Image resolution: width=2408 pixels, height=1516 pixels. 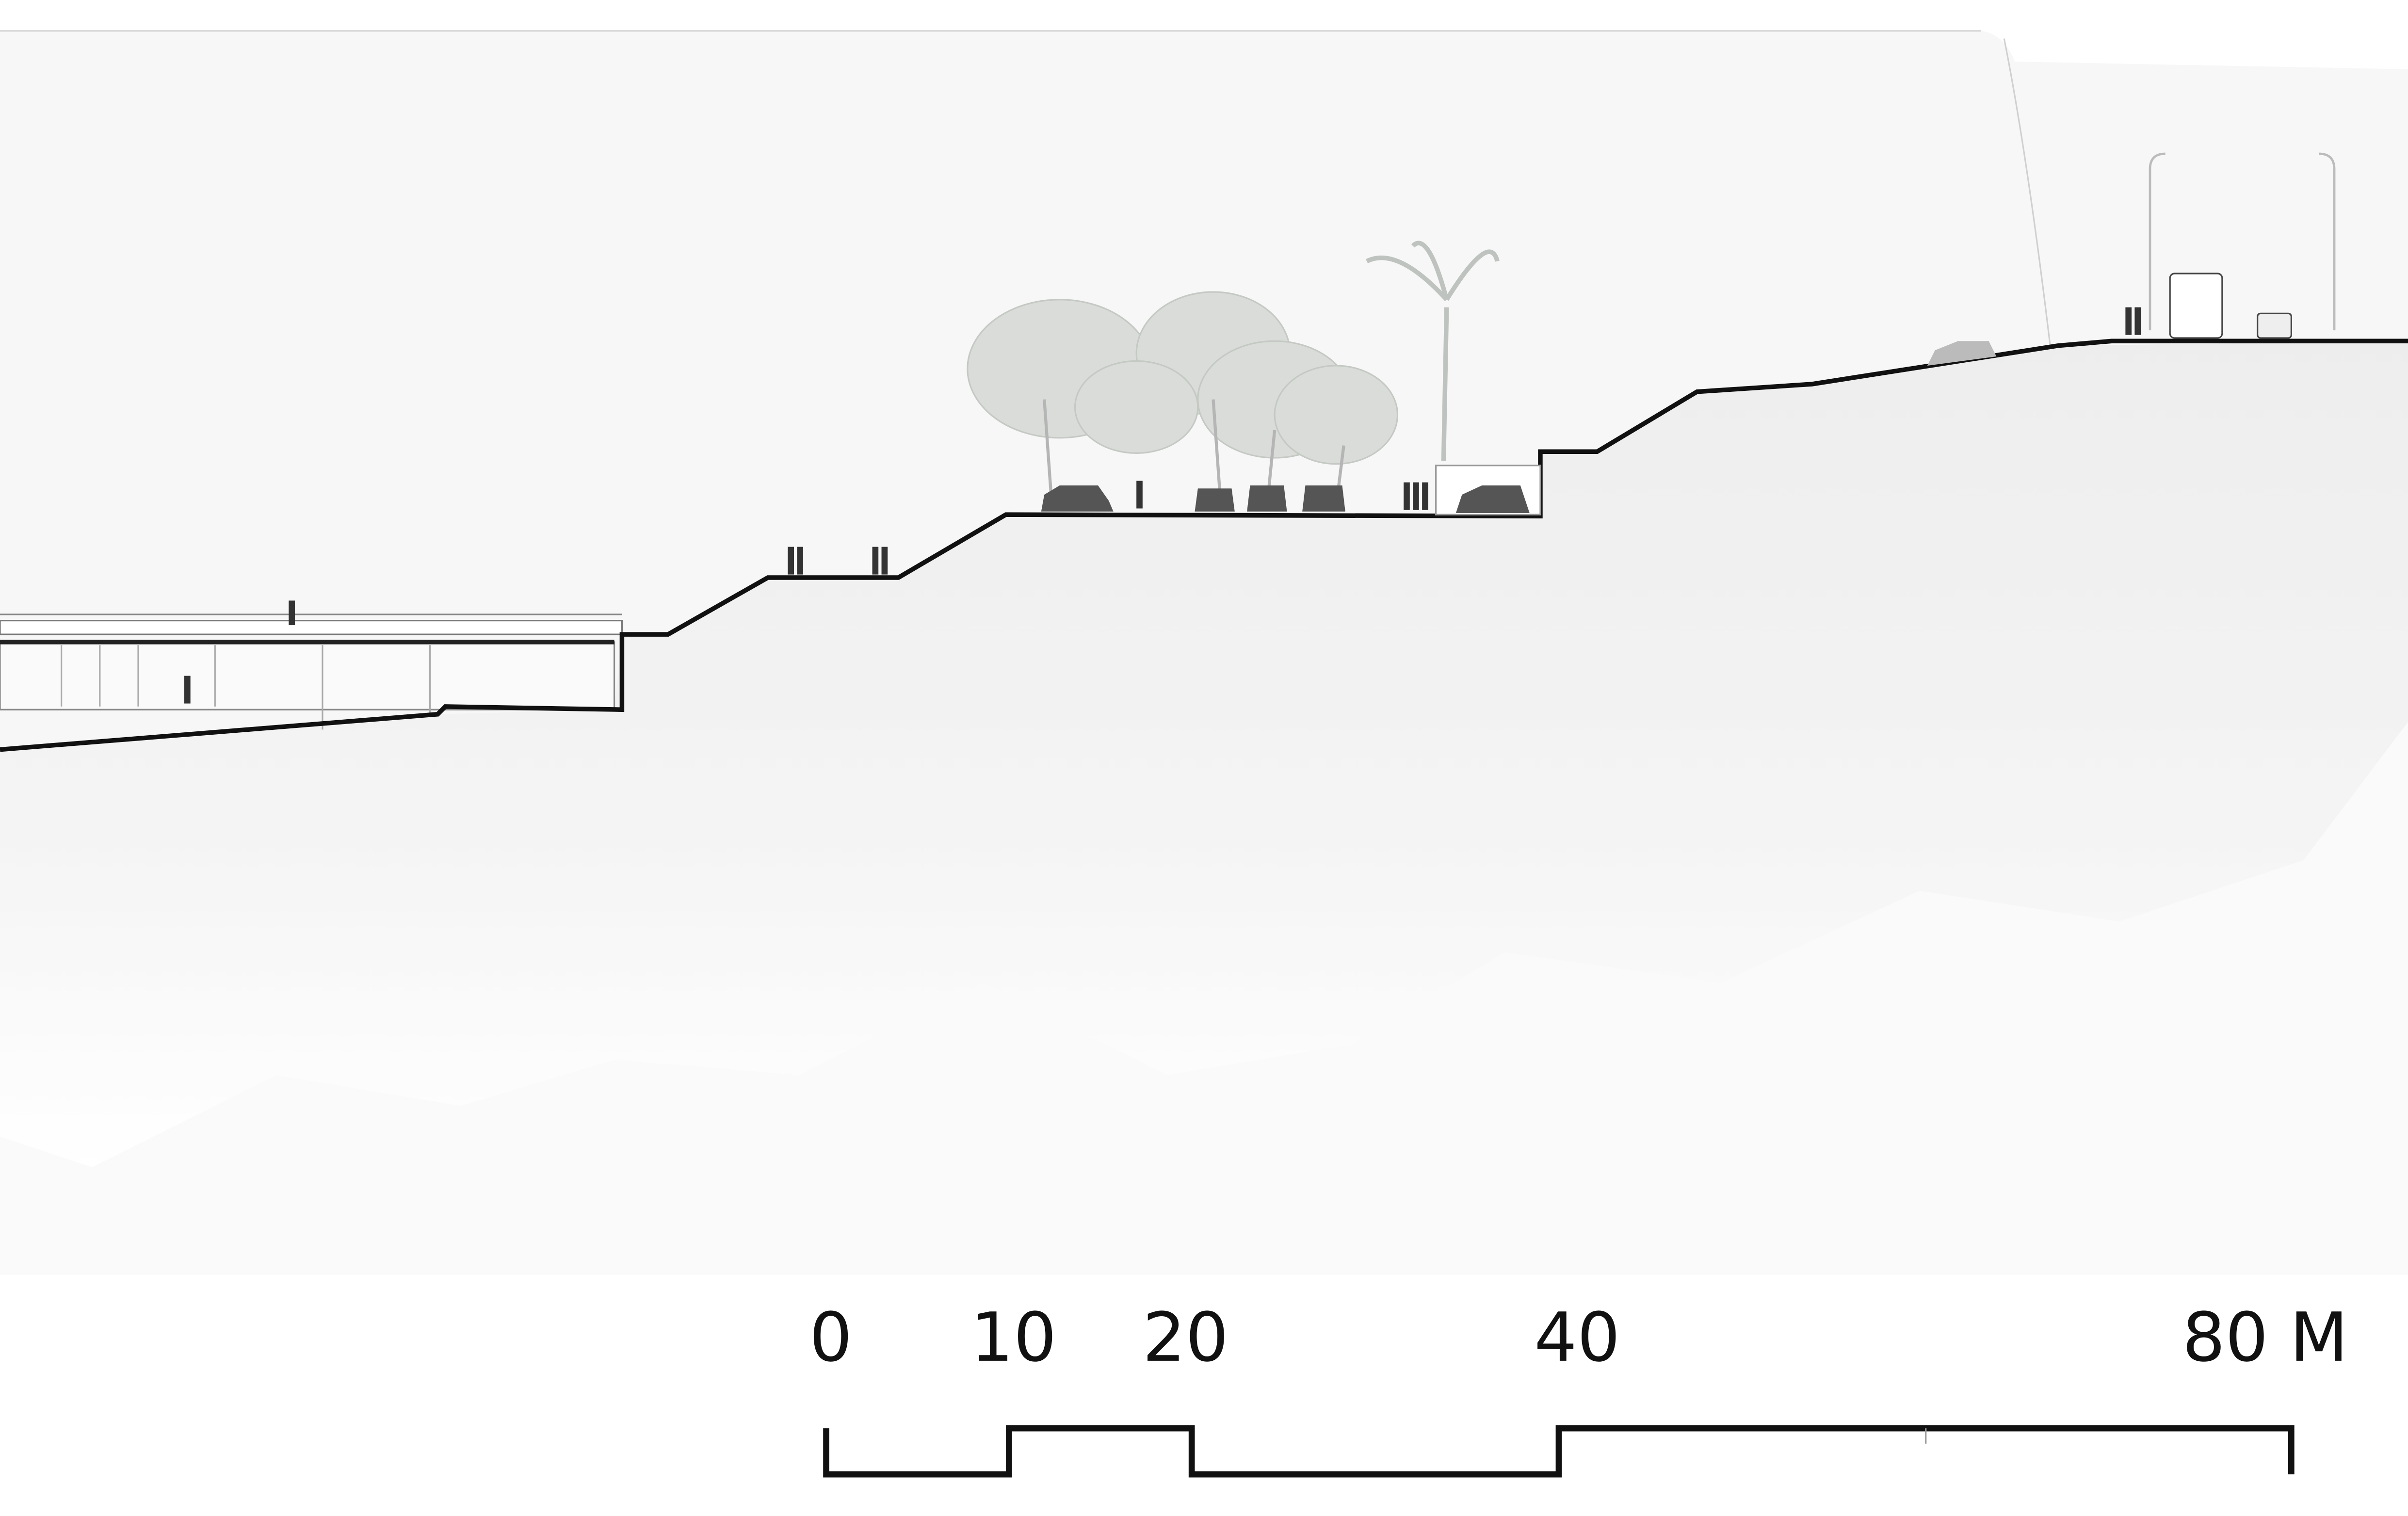 I want to click on trees, so click(x=1234, y=353).